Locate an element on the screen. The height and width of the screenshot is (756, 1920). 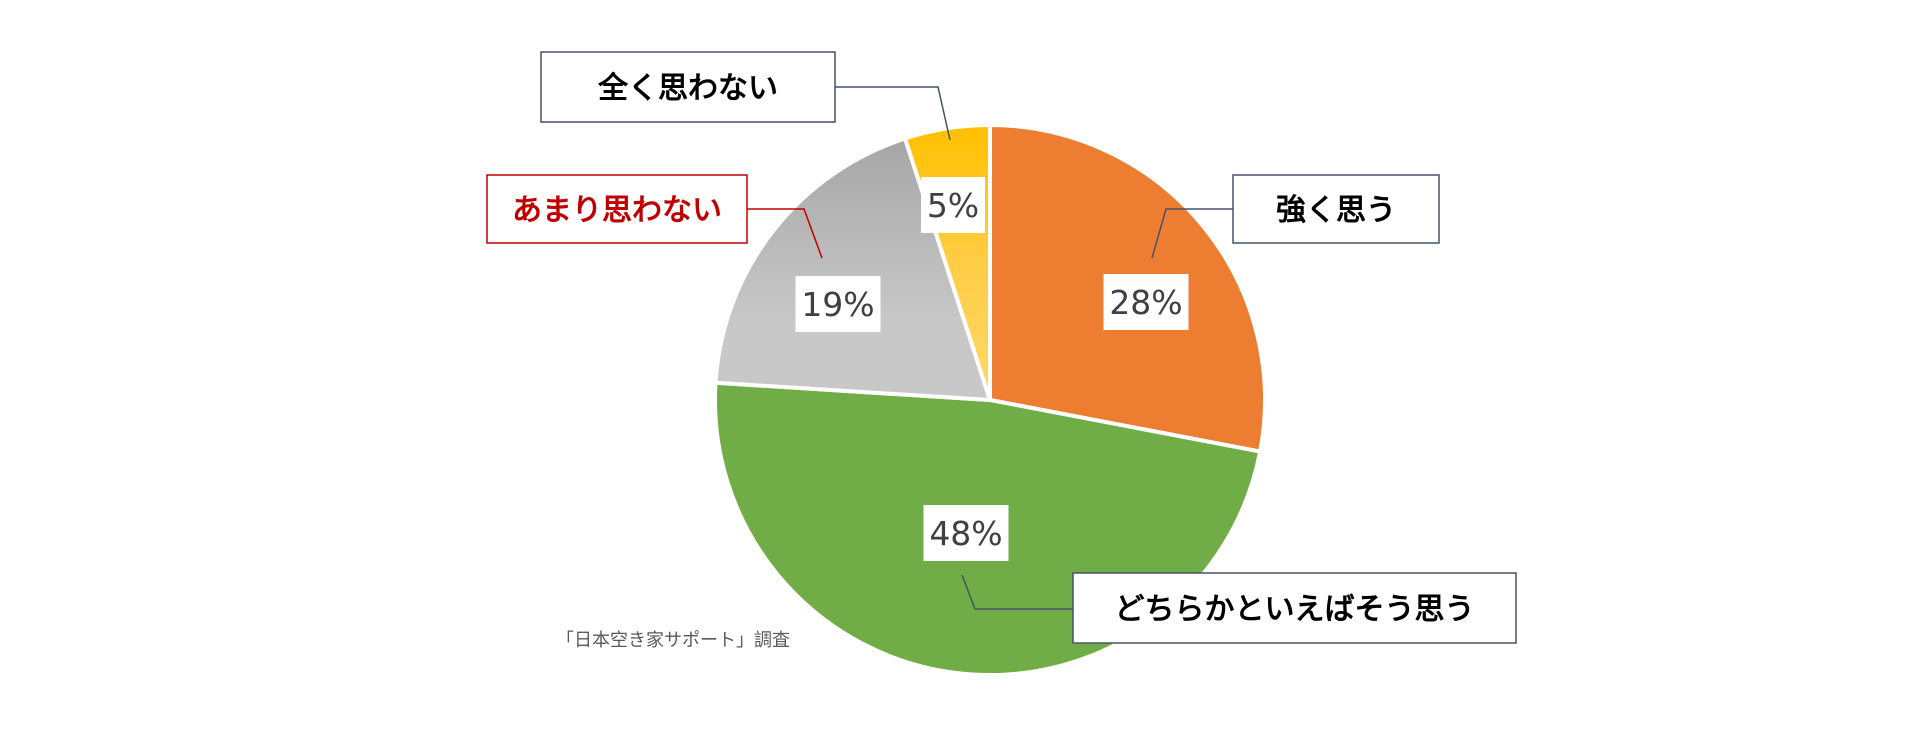
data-label: 48% is located at coordinates (966, 533).